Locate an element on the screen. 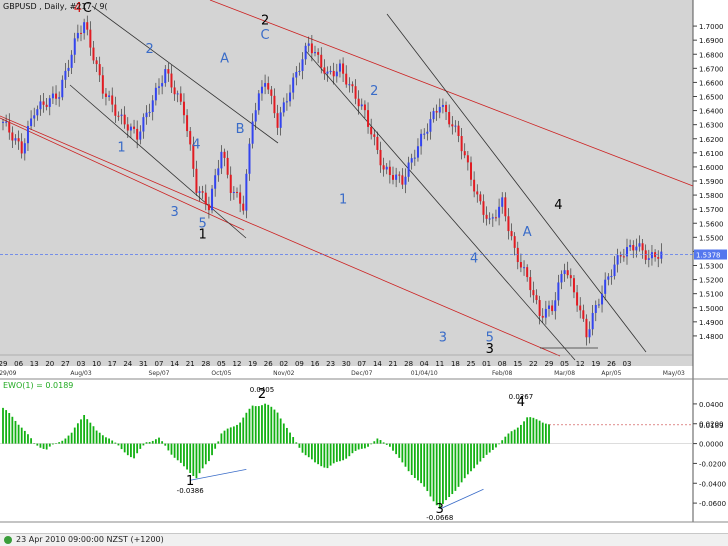 The width and height of the screenshot is (728, 546). osc-wave-label: 1 is located at coordinates (190, 481).